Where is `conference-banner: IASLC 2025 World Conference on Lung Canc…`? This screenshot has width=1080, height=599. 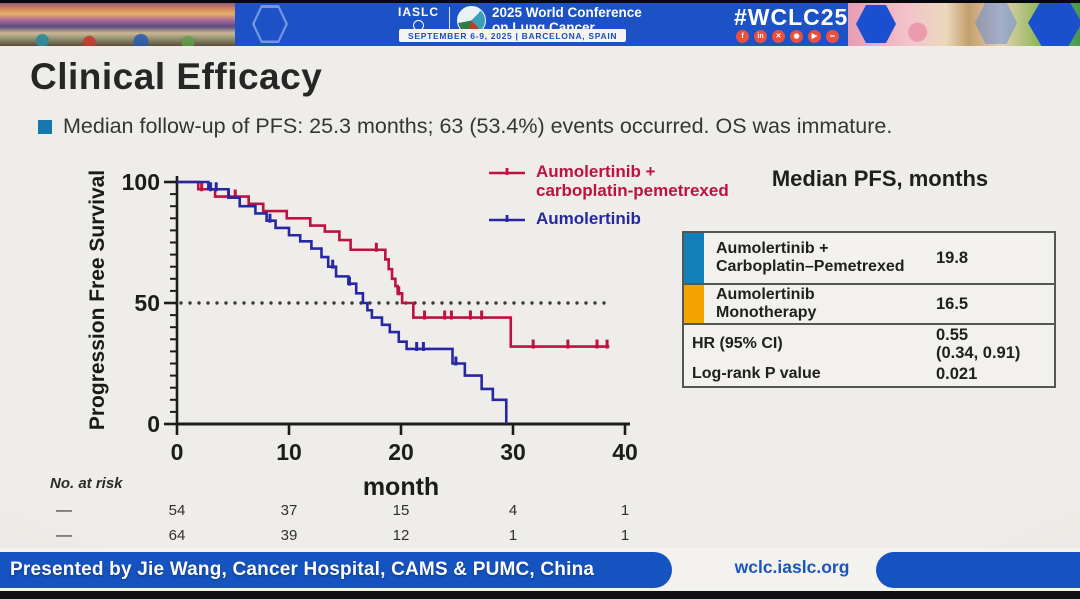 conference-banner: IASLC 2025 World Conference on Lung Canc… is located at coordinates (540, 23).